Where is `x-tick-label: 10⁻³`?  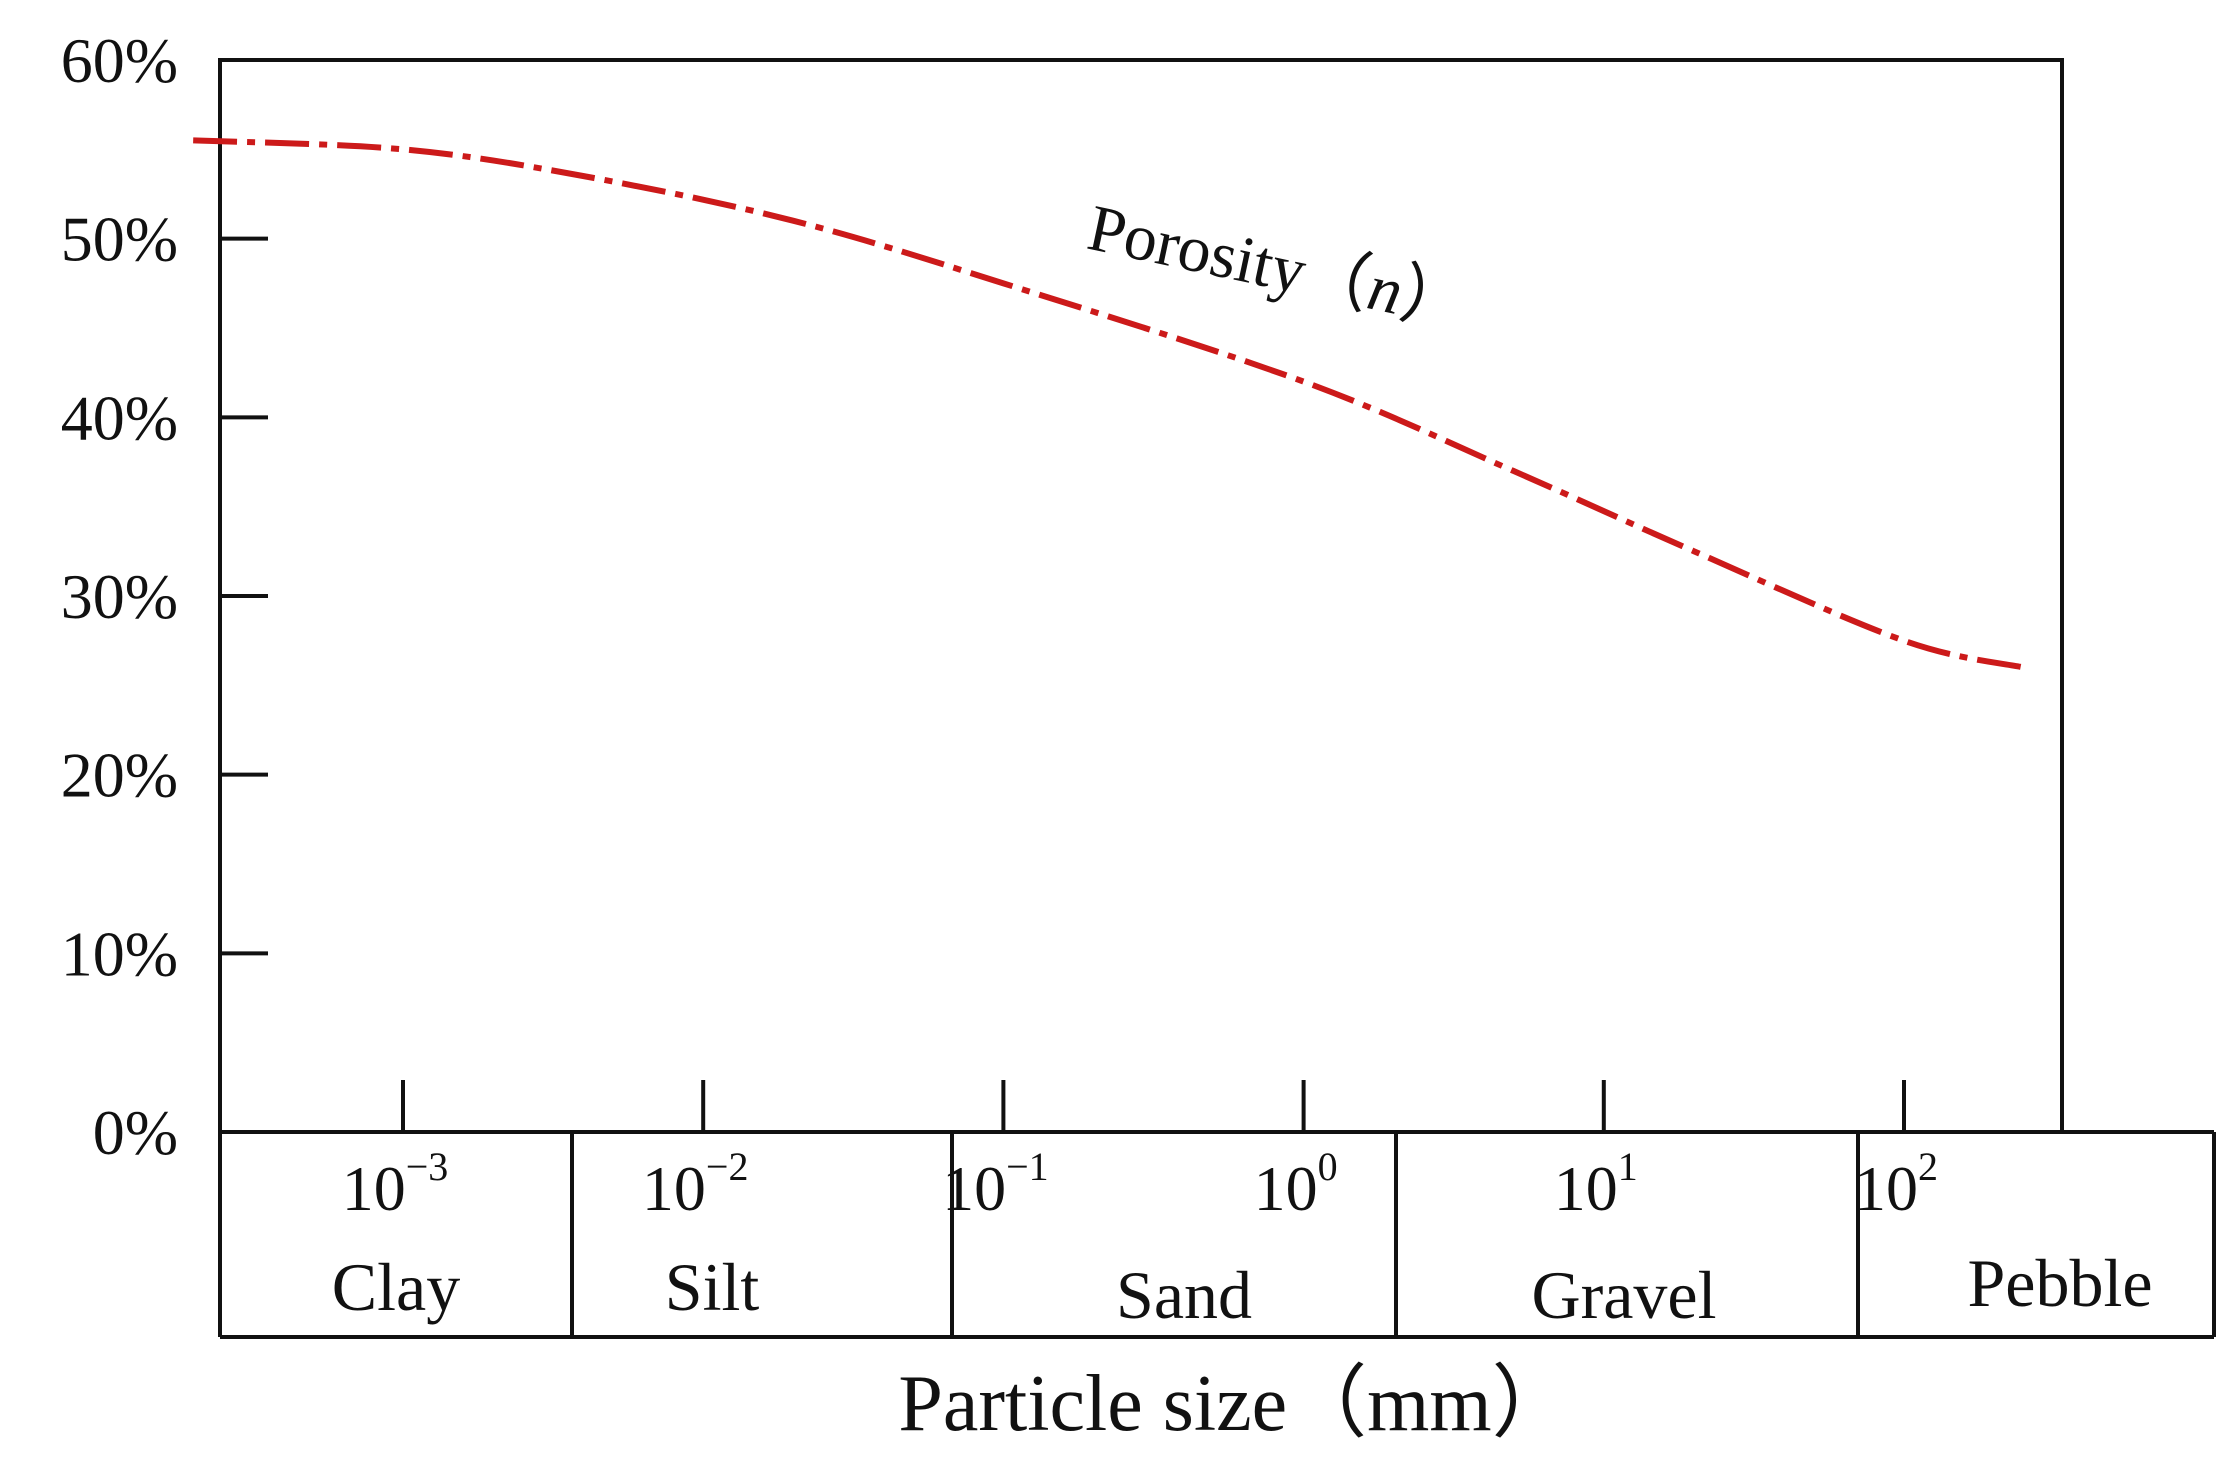 x-tick-label: 10⁻³ is located at coordinates (395, 1184).